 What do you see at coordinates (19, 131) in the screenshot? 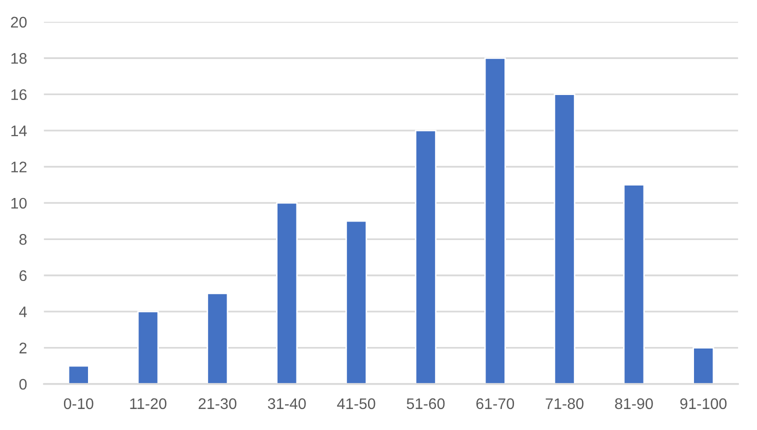
I see `y-tick-label: 14` at bounding box center [19, 131].